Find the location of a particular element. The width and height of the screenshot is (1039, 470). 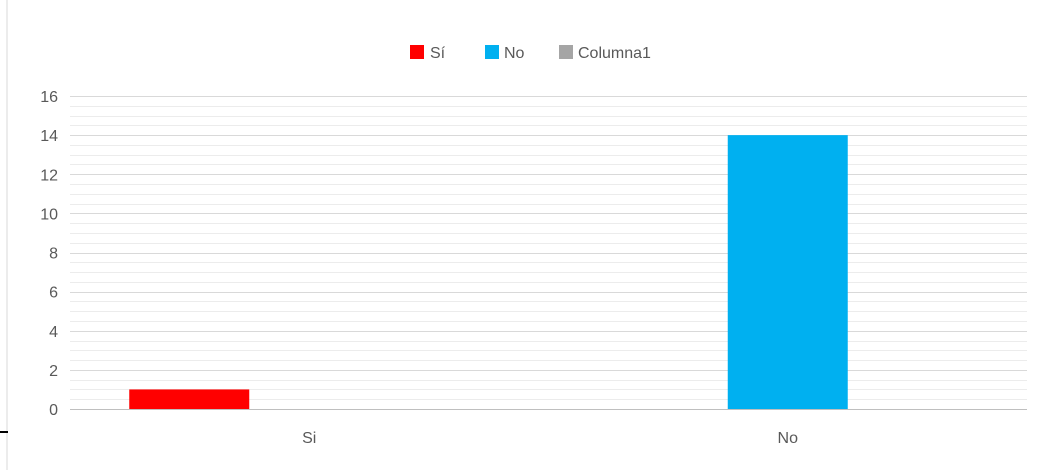

y-tick-label: 14 is located at coordinates (49, 136).